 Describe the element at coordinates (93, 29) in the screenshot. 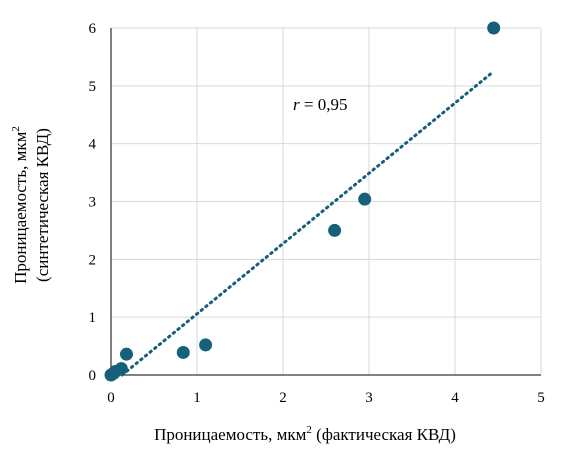

I see `y-tick-label: 6` at that location.